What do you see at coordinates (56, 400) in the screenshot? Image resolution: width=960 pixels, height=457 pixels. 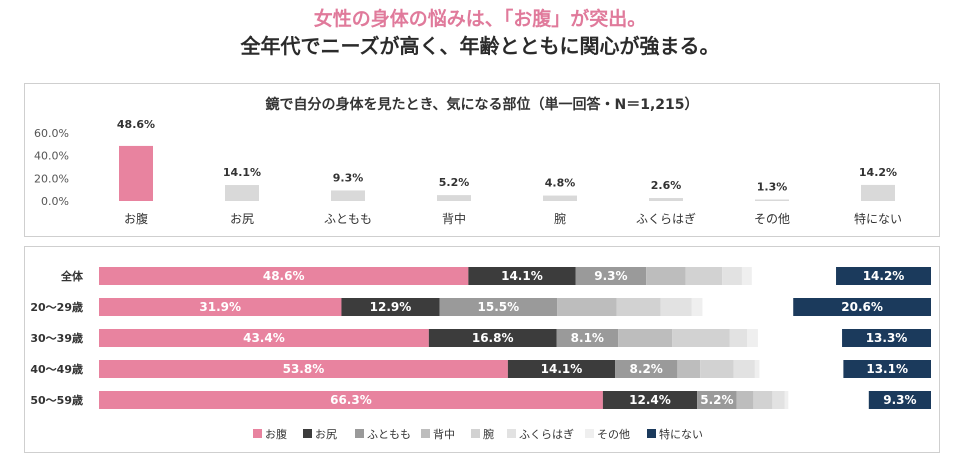 I see `row-label: 50～59歳` at bounding box center [56, 400].